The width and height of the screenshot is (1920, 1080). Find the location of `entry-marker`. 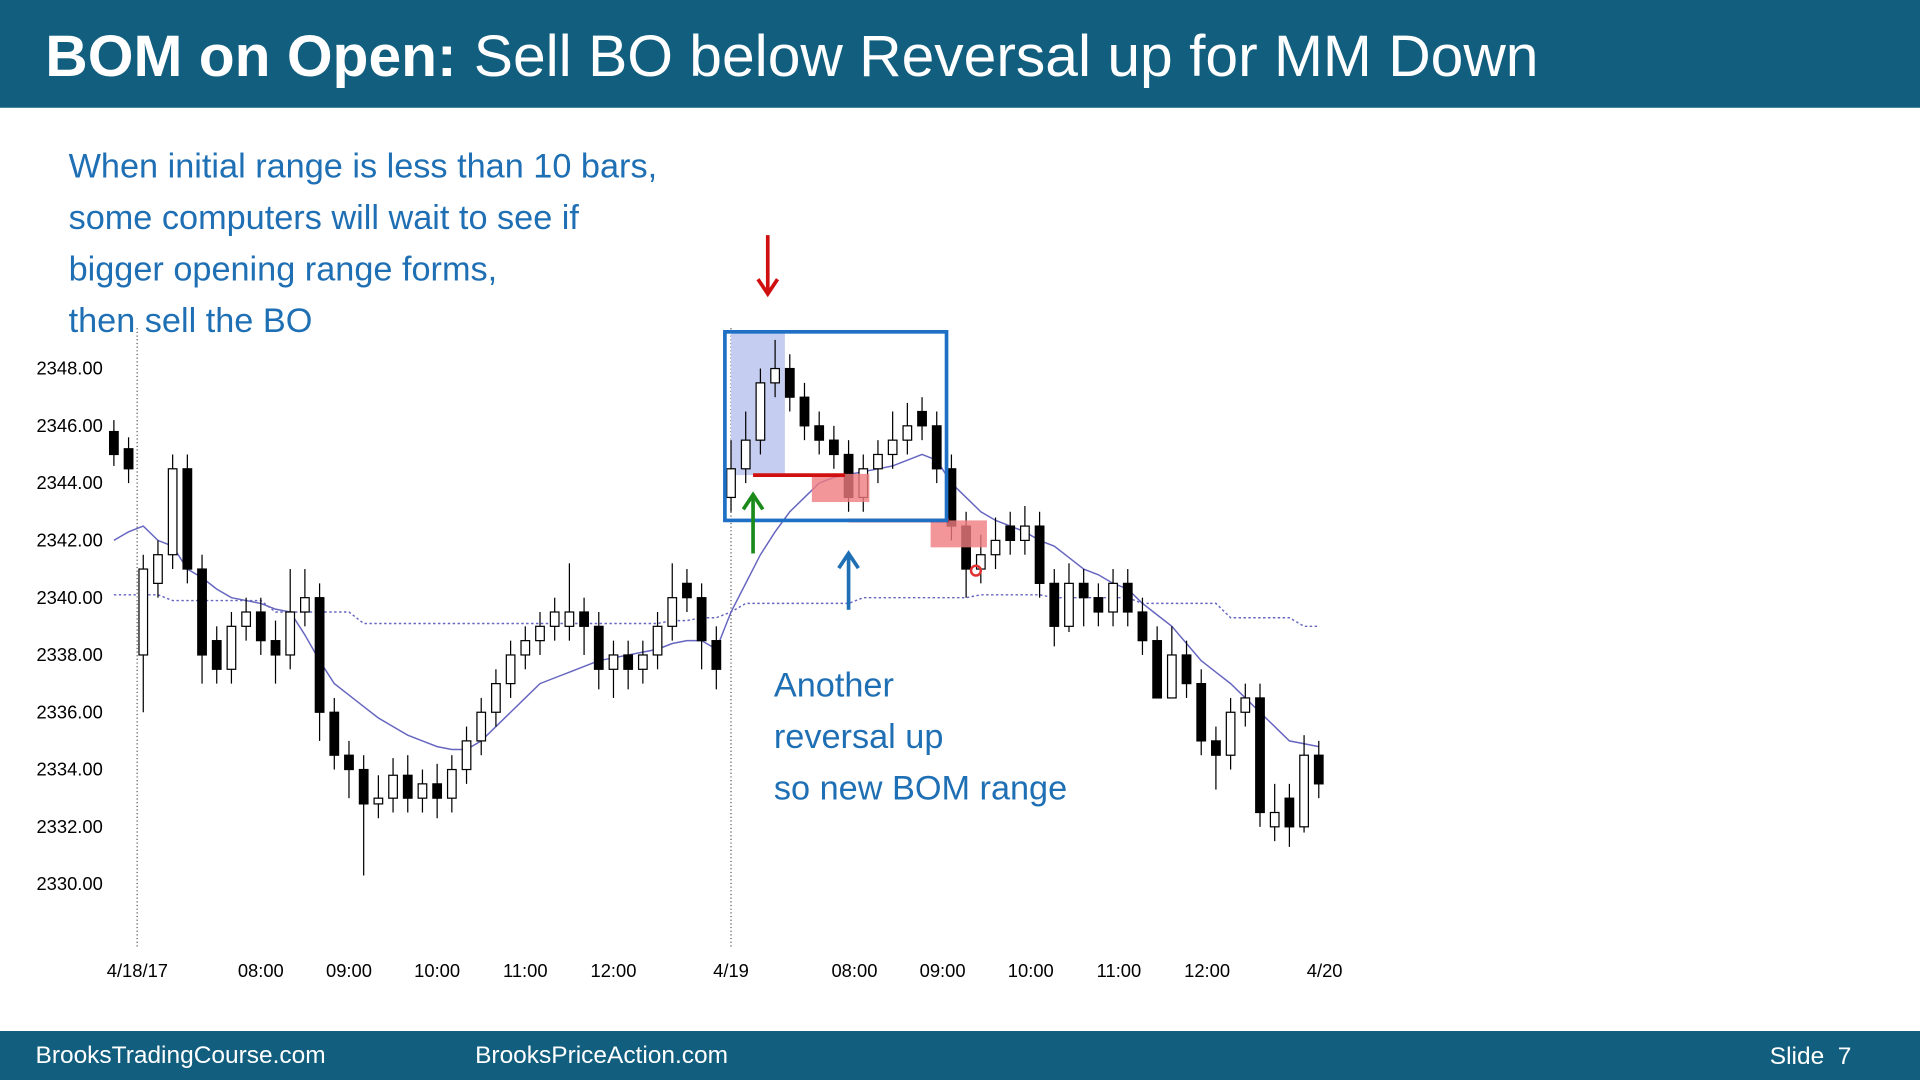

entry-marker is located at coordinates (976, 570).